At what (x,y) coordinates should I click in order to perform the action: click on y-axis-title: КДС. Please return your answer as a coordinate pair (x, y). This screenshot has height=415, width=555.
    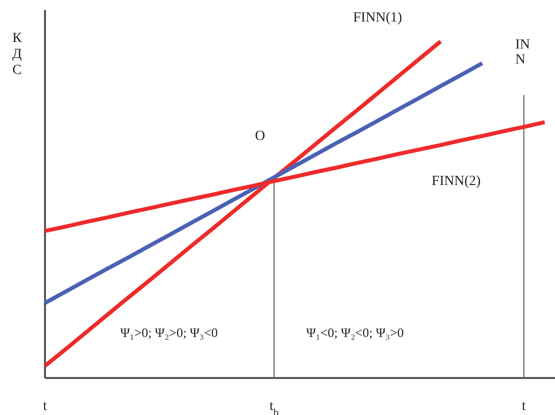
    Looking at the image, I should click on (17, 54).